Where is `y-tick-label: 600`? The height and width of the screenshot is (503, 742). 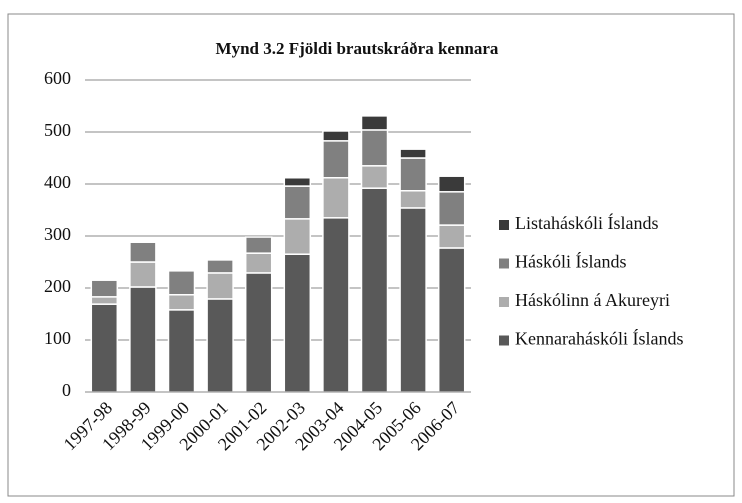 y-tick-label: 600 is located at coordinates (57, 78).